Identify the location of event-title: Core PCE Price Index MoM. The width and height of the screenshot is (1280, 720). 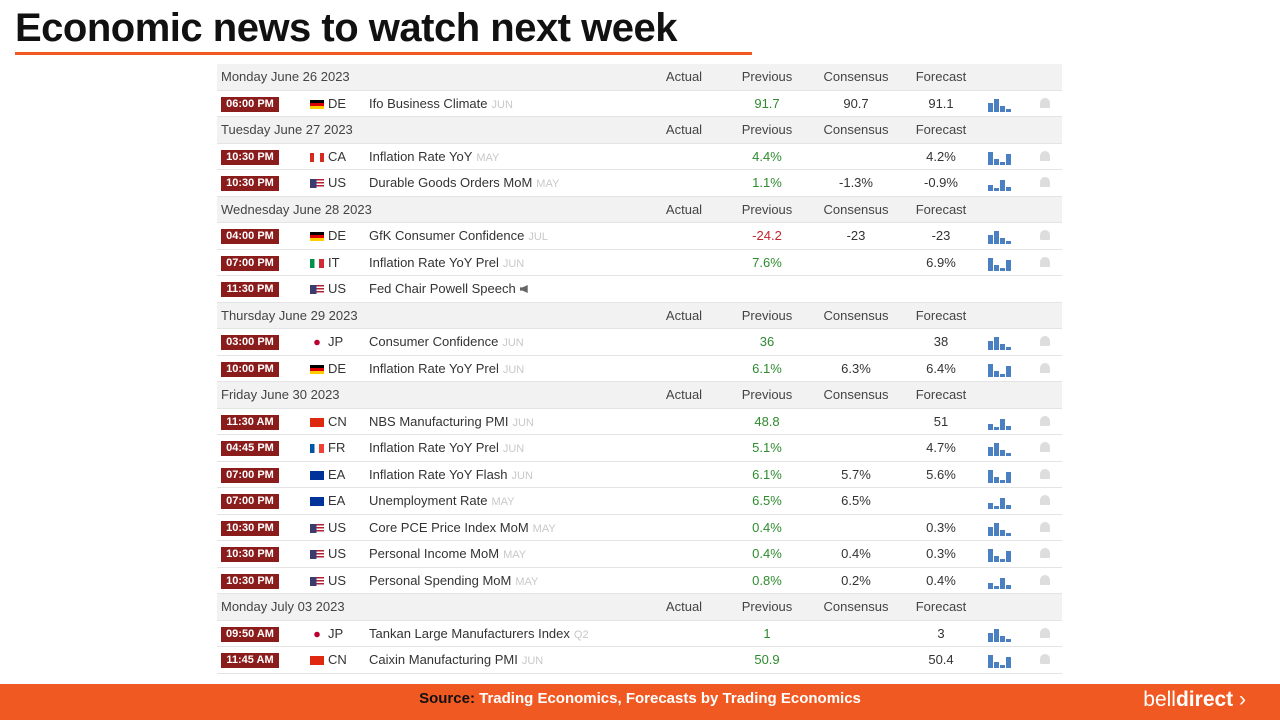
(449, 527).